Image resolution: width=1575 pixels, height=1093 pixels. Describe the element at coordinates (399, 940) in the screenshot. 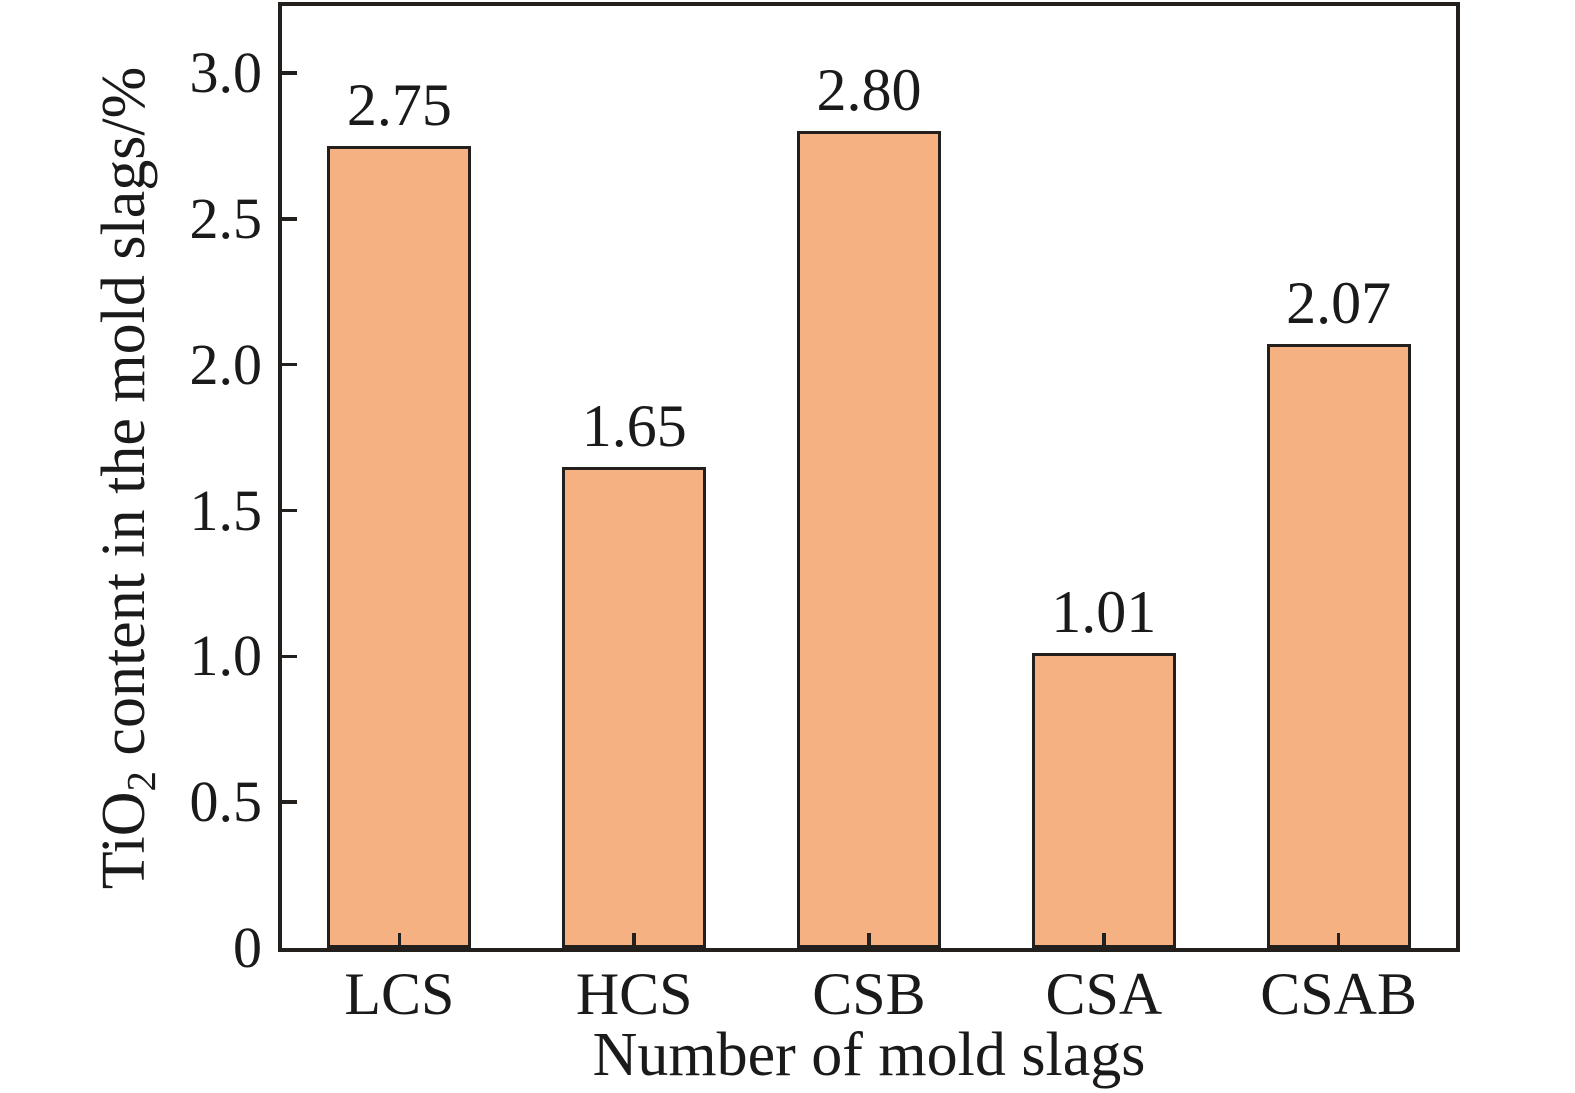

I see `x-tick-lcs` at that location.